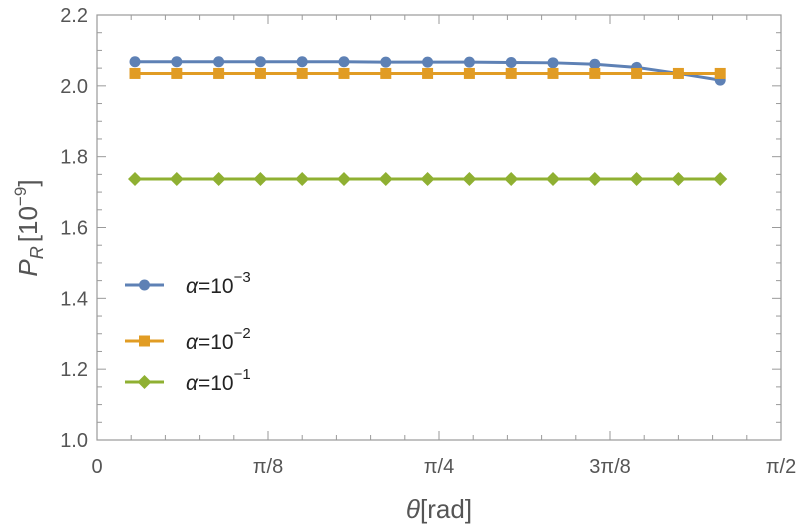  Describe the element at coordinates (37, 252) in the screenshot. I see `y-axis-subscript: R` at that location.